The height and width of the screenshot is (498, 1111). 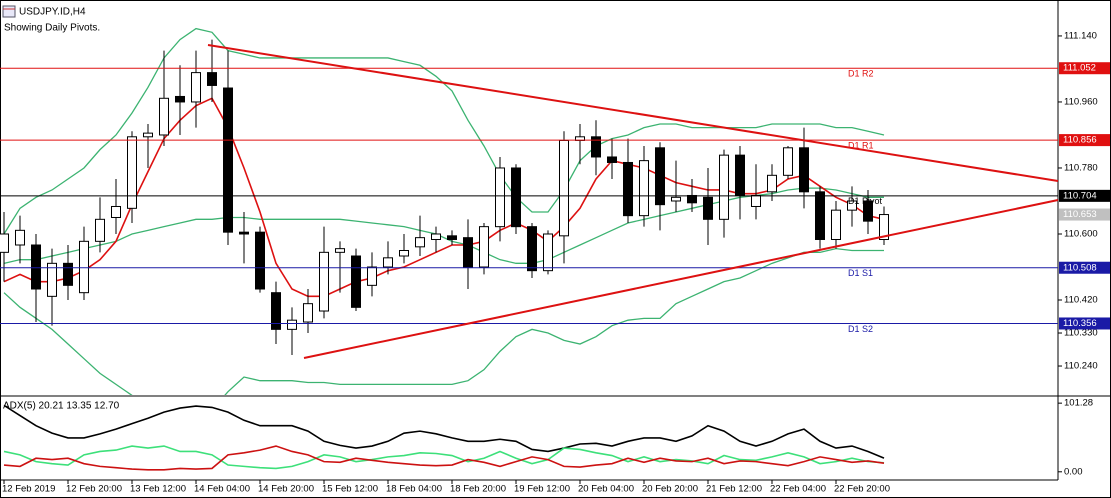 I want to click on adx-pane, so click(x=444, y=437).